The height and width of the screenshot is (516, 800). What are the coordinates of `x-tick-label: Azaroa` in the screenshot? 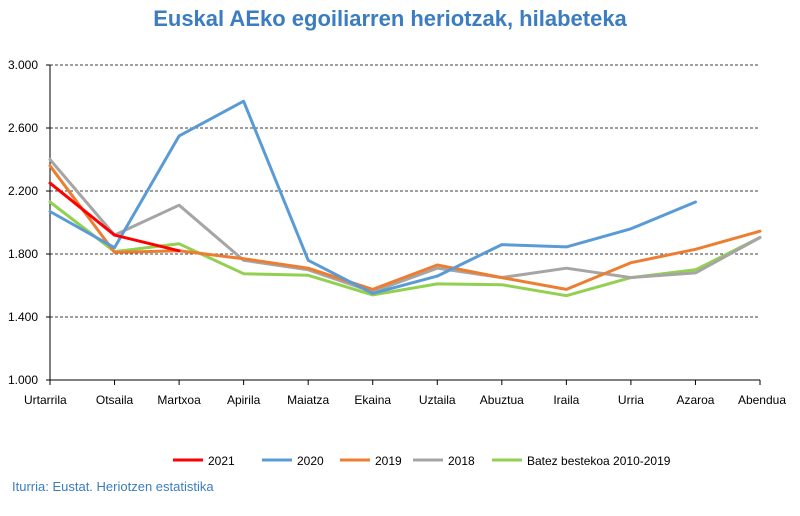 It's located at (695, 400).